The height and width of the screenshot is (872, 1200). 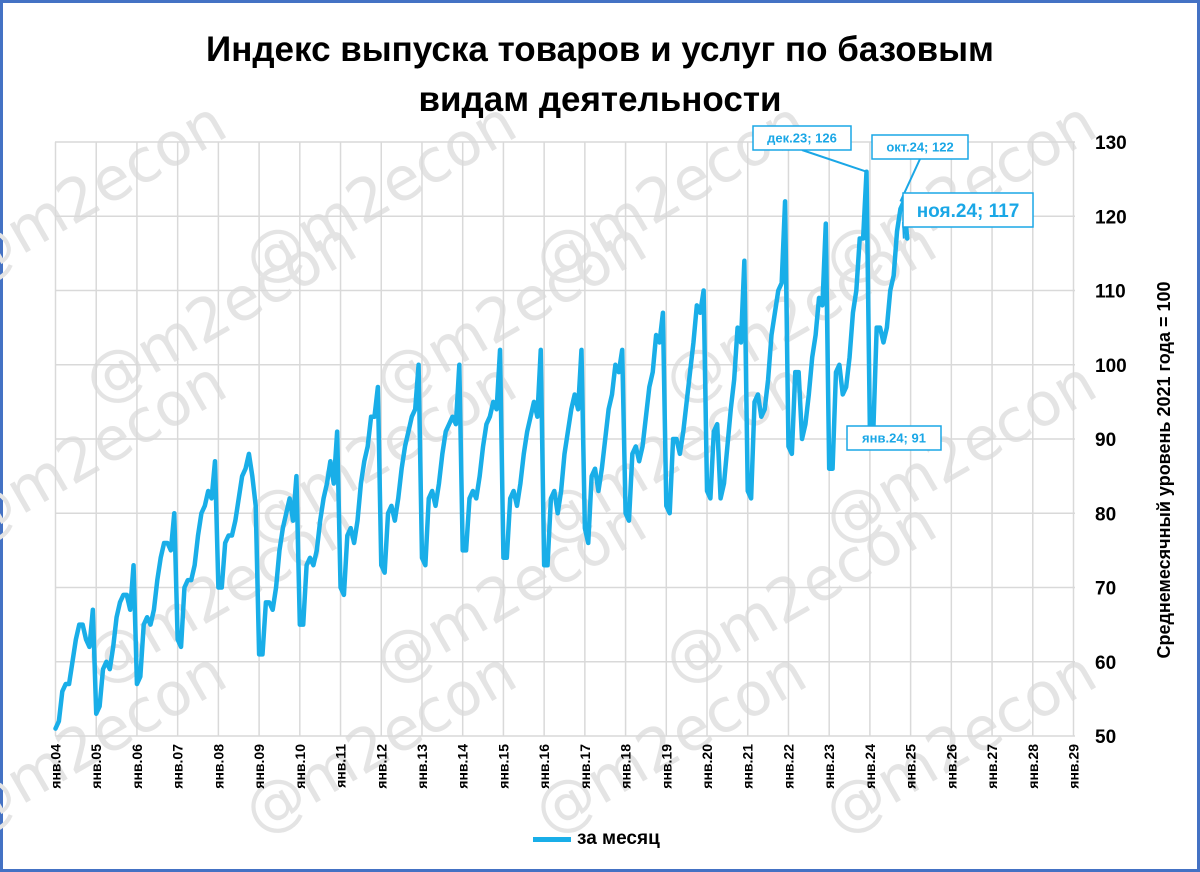 I want to click on y-tick-label: 90, so click(x=1105, y=440).